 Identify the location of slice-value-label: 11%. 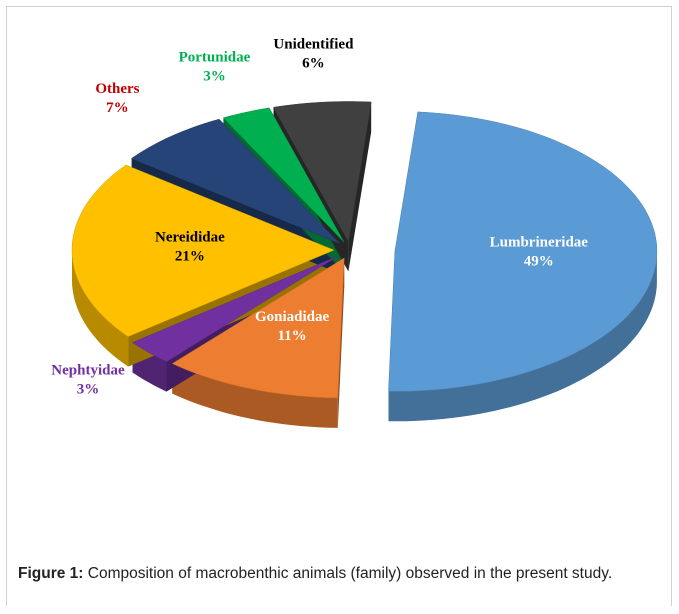
(292, 336).